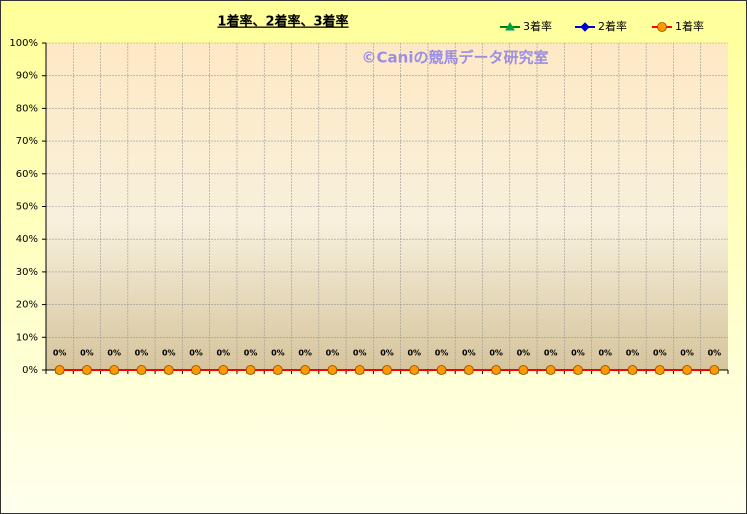 Image resolution: width=747 pixels, height=514 pixels. What do you see at coordinates (455, 58) in the screenshot?
I see `watermark: ©Caniの競馬データ研究室` at bounding box center [455, 58].